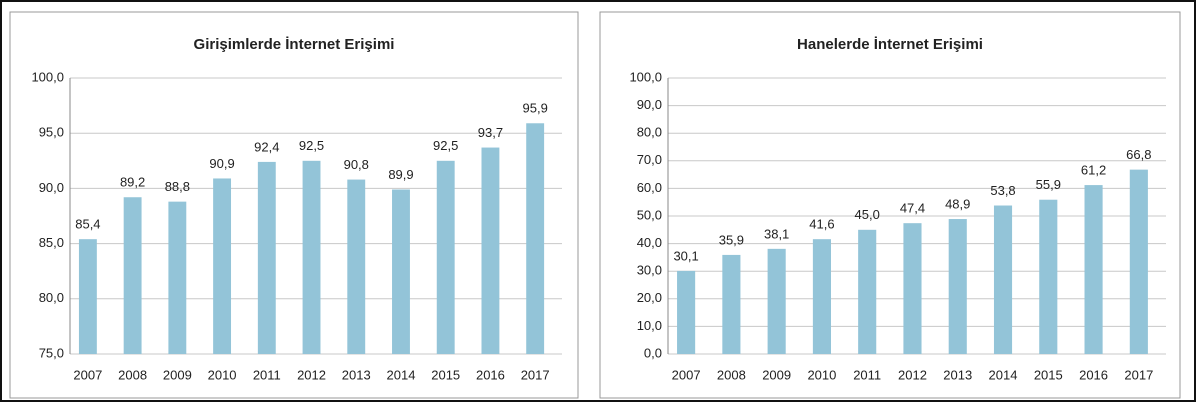  What do you see at coordinates (400, 174) in the screenshot?
I see `data-label: 89,9` at bounding box center [400, 174].